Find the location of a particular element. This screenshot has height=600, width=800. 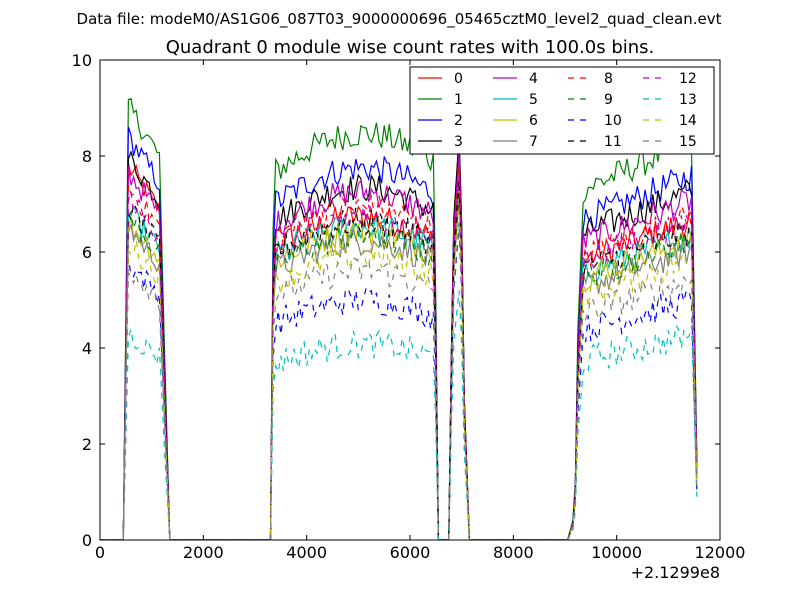

legend-label: 7 is located at coordinates (533, 142).